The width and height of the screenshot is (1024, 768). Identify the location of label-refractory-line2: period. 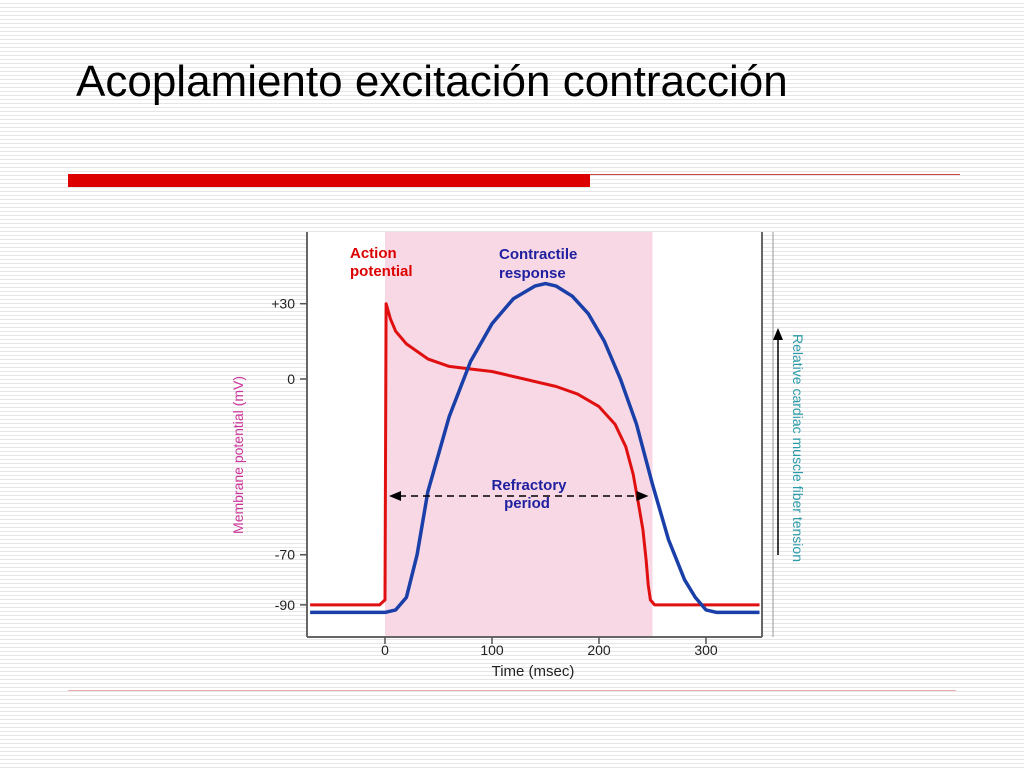
(527, 503).